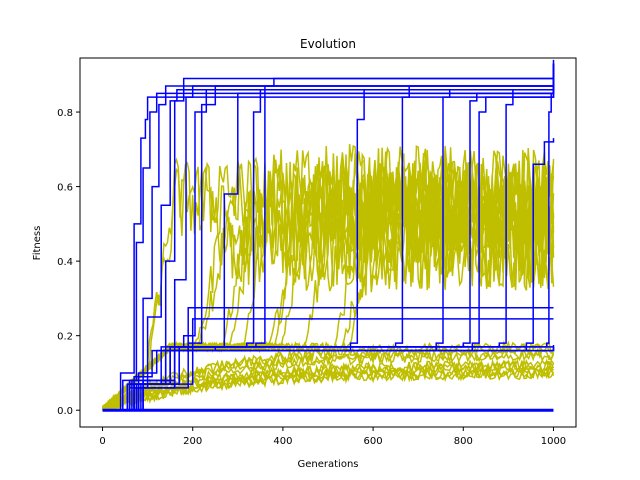  Describe the element at coordinates (102, 441) in the screenshot. I see `x-tick-label: 0` at that location.